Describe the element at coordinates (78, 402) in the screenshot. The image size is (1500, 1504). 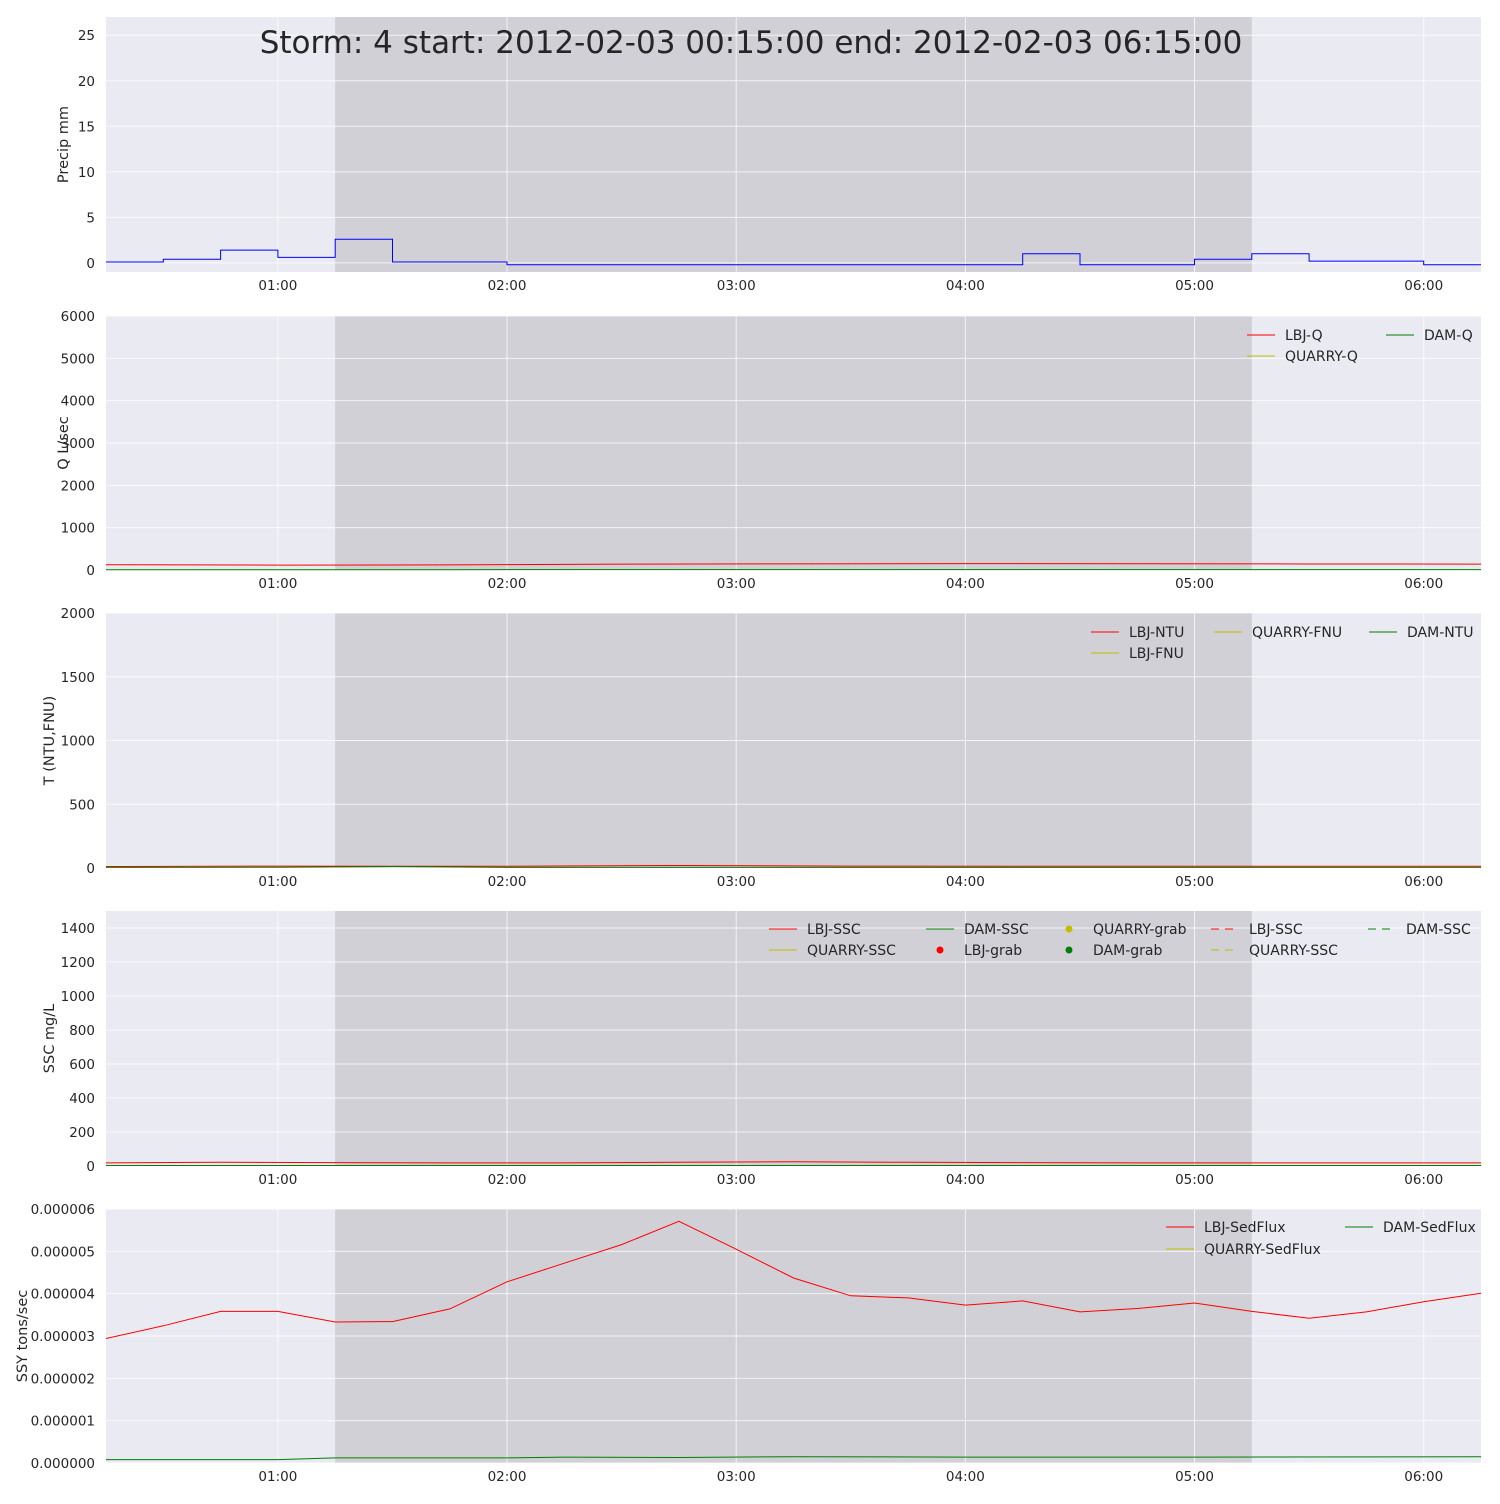
I see `y-tick-label: 4000` at that location.